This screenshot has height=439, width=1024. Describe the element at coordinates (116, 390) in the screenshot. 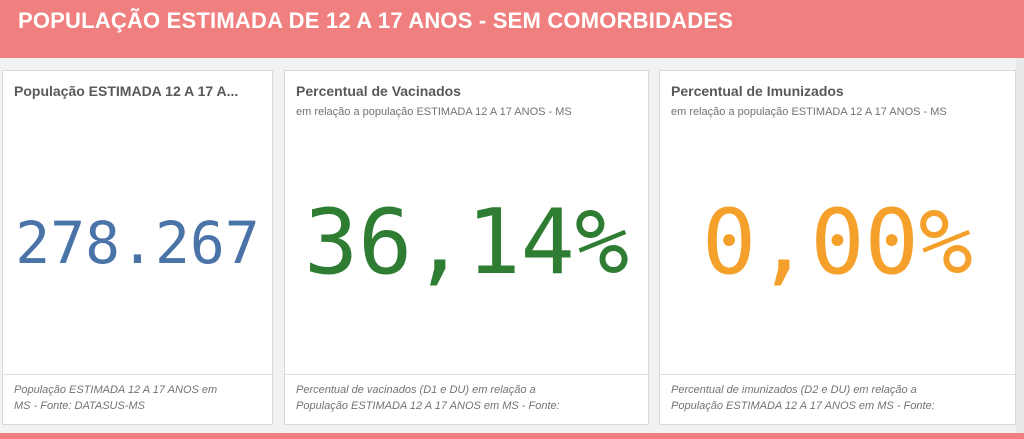

I see `footer-line: População ESTIMADA 12 A 17 ANOS em` at that location.